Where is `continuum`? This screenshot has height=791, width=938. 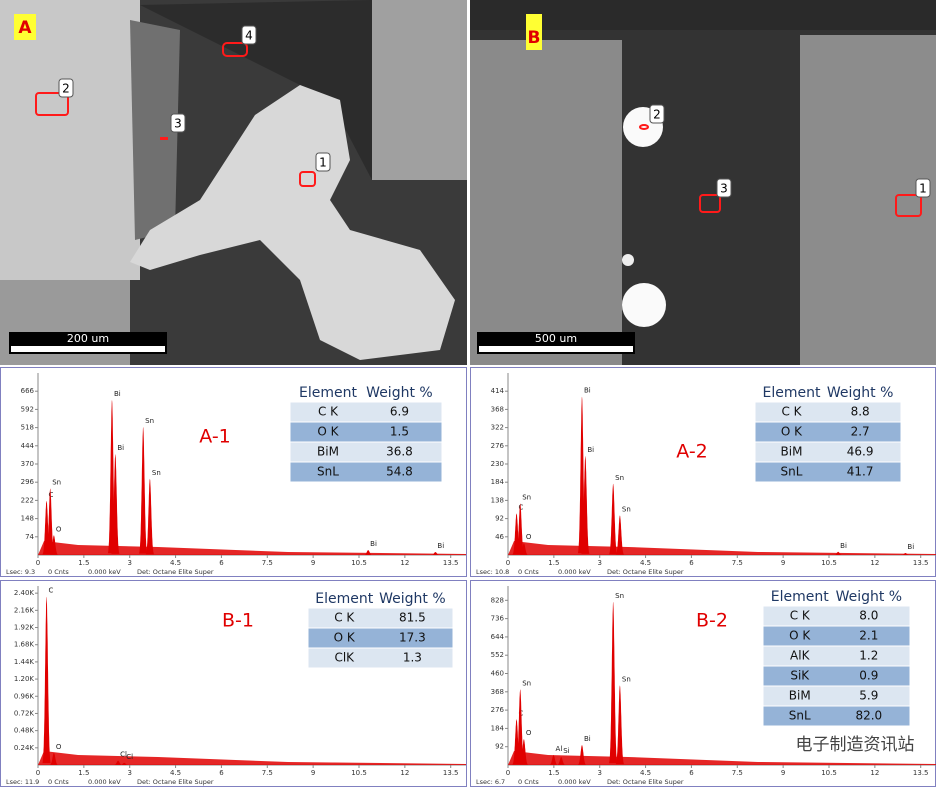
continuum is located at coordinates (252, 758).